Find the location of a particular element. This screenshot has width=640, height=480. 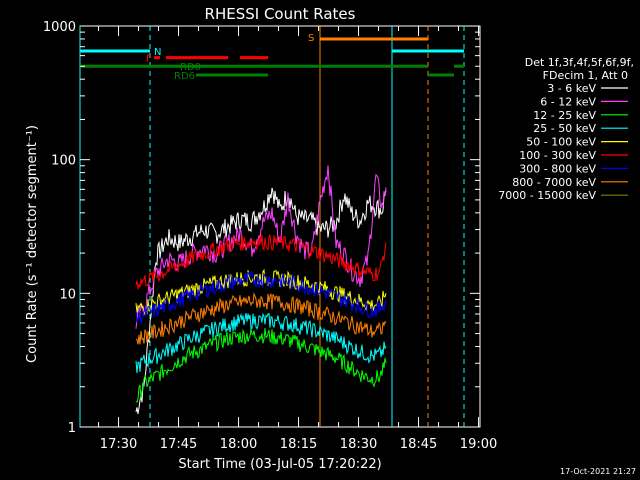

x-tick-label: 18:30 is located at coordinates (358, 444).